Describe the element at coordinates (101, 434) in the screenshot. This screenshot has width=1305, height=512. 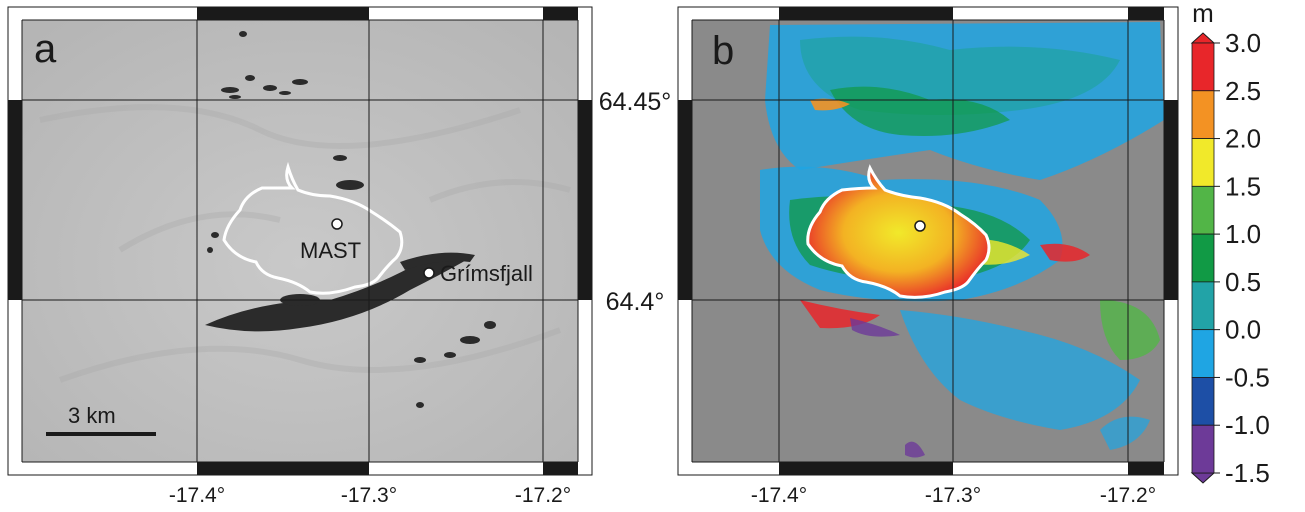
I see `scale-bar` at that location.